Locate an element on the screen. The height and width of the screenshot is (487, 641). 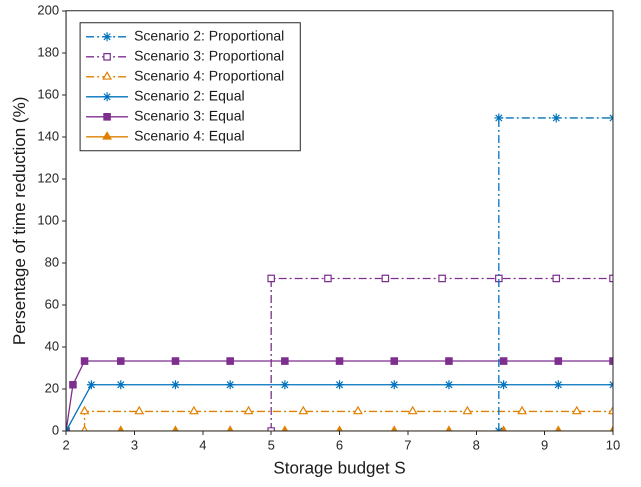
y-axis-title: Persentage of time reduction (%) is located at coordinates (19, 221).